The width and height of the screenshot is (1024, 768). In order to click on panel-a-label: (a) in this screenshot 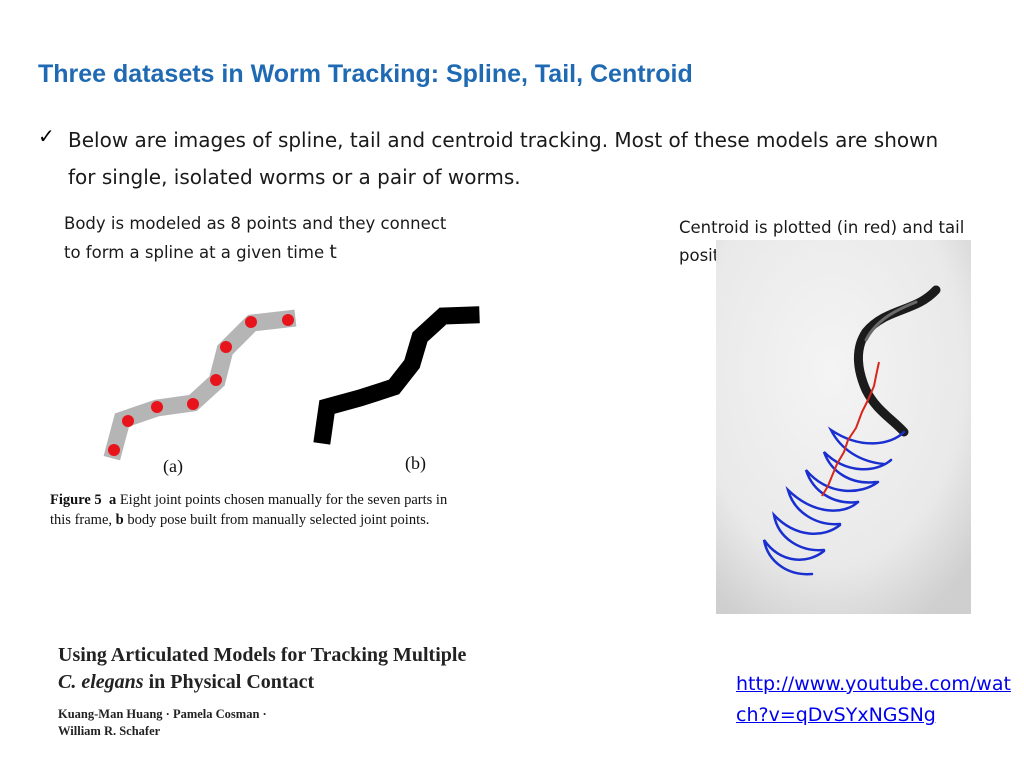, I will do `click(173, 466)`.